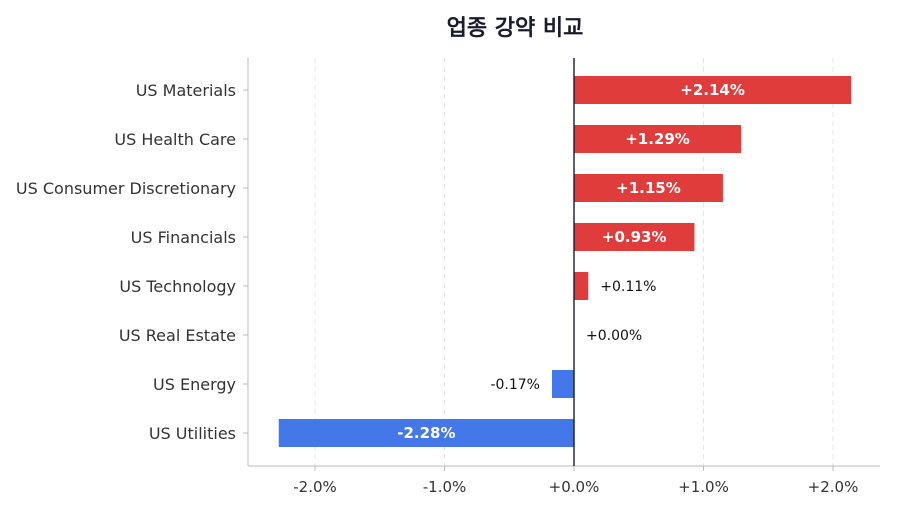 The width and height of the screenshot is (900, 514). I want to click on category-label: US Health Care, so click(175, 139).